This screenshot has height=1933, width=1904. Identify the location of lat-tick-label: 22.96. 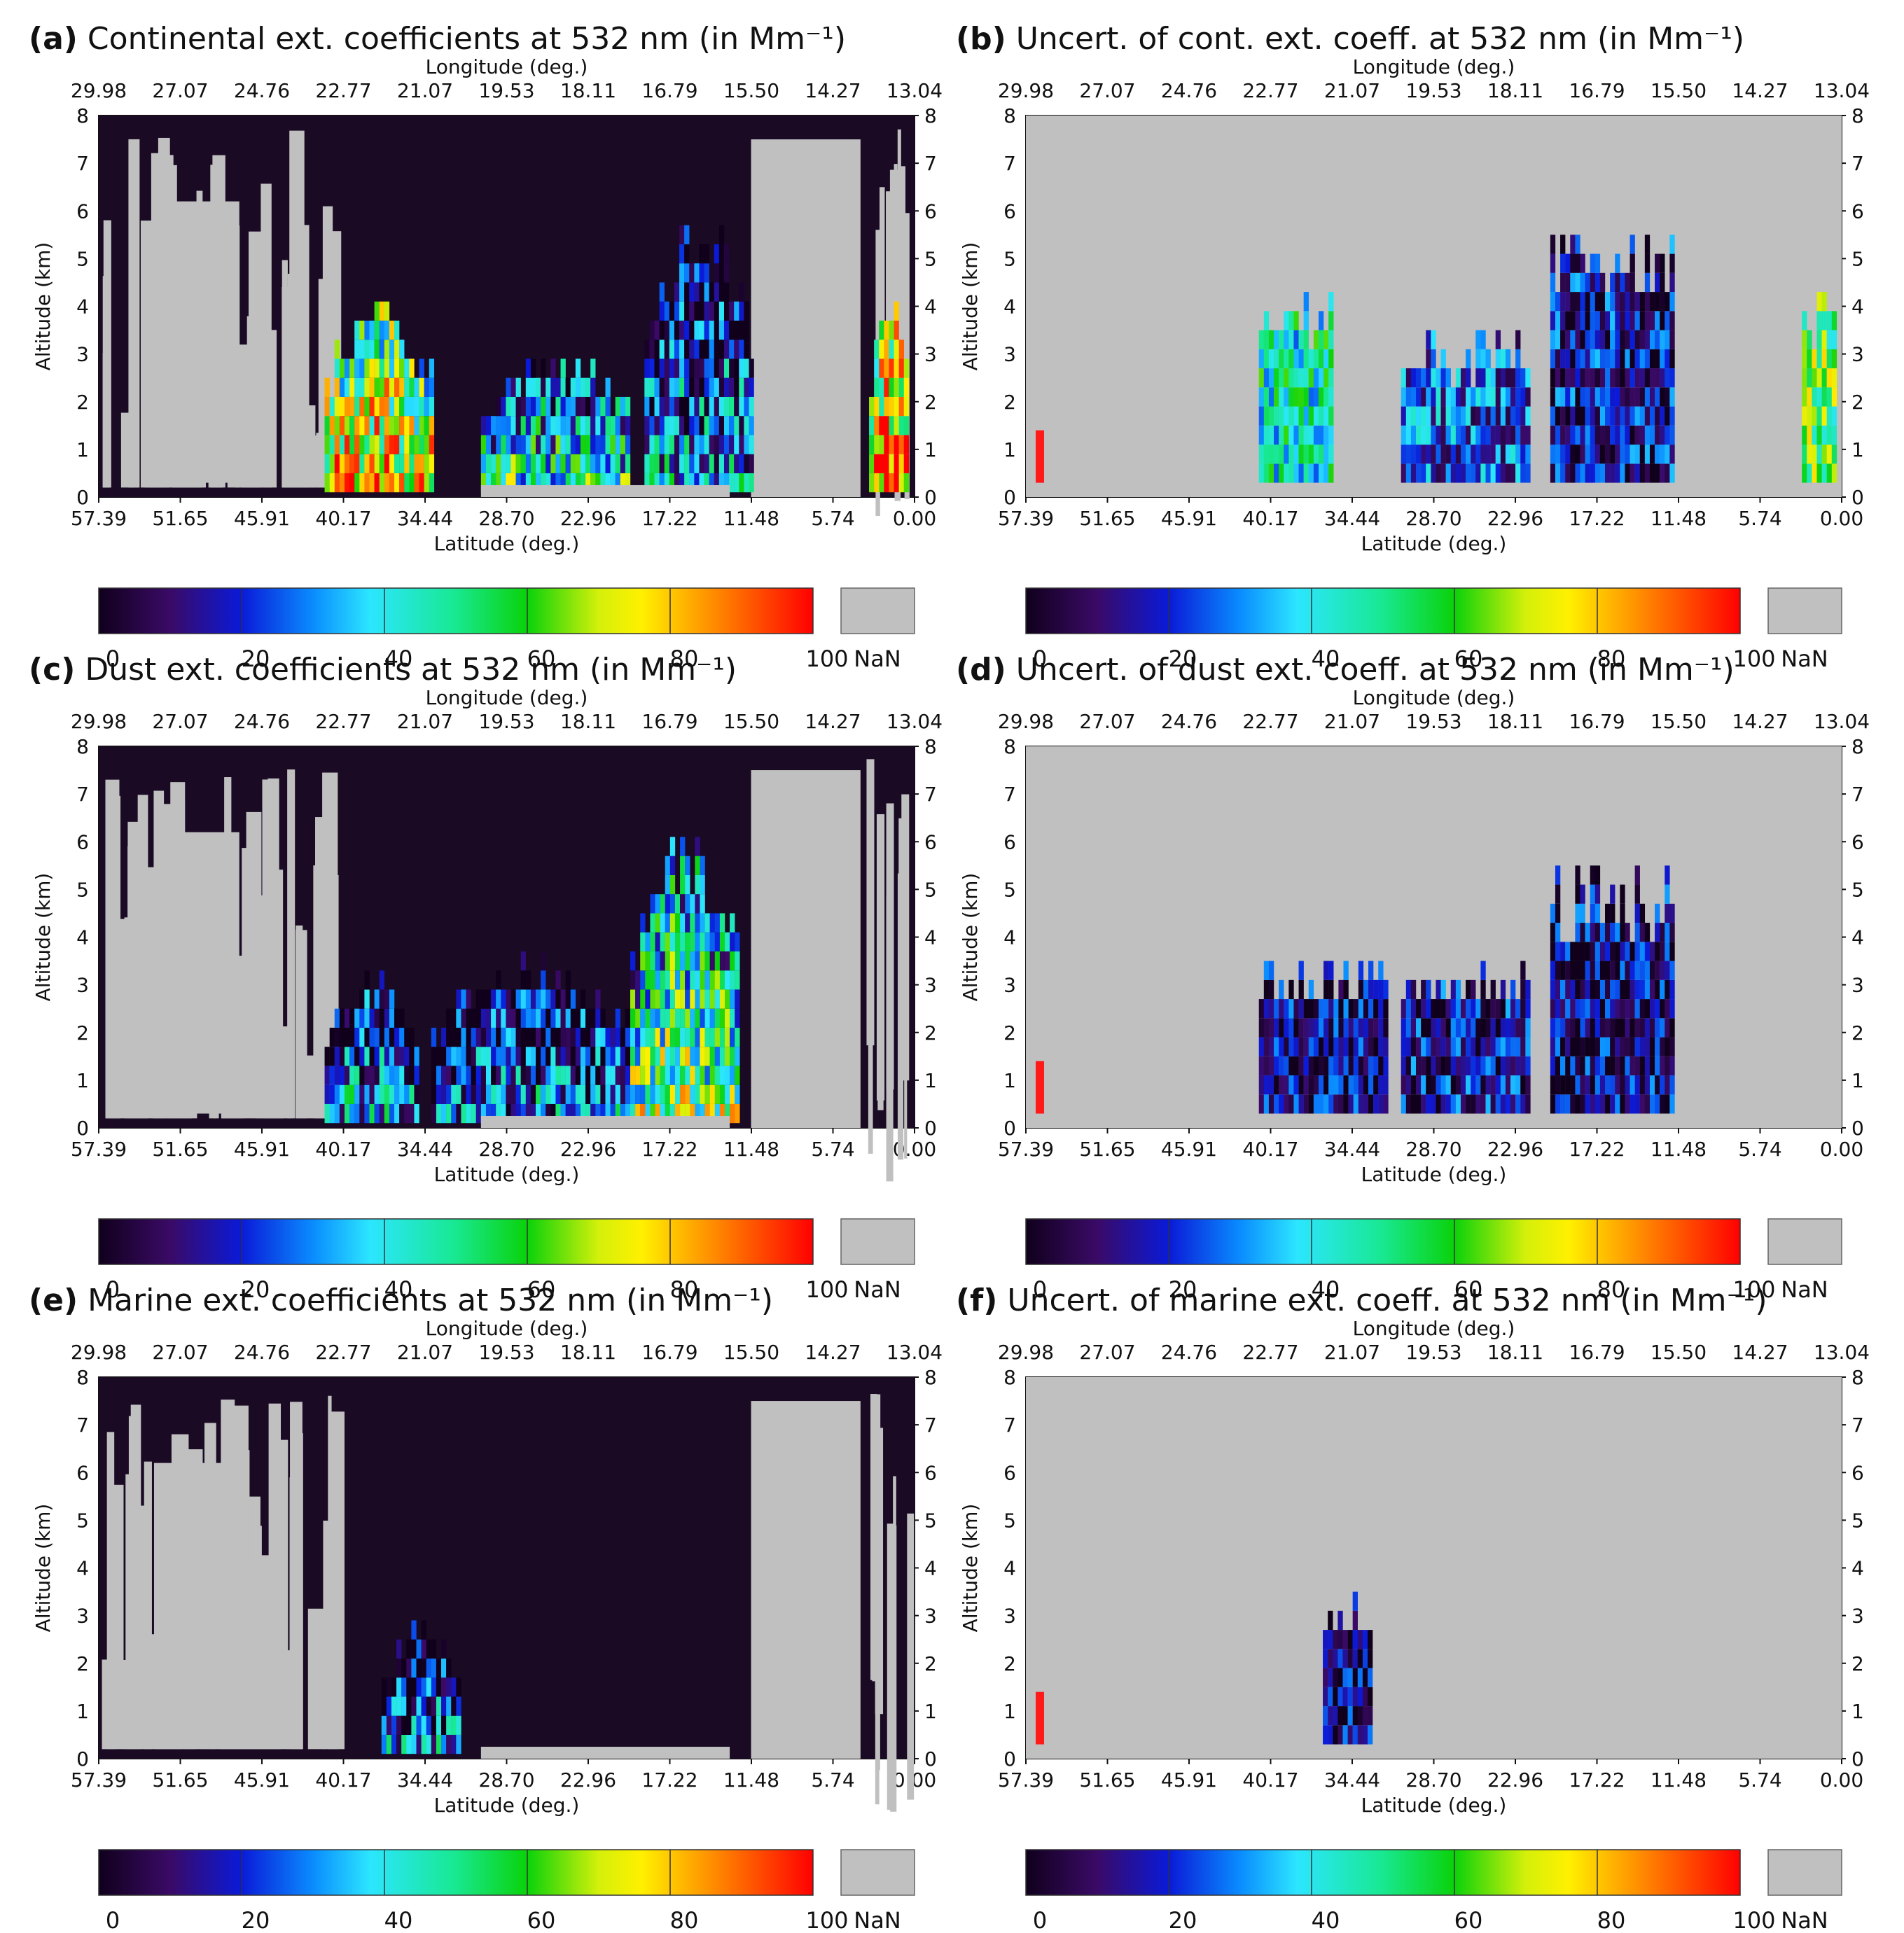
(588, 1149).